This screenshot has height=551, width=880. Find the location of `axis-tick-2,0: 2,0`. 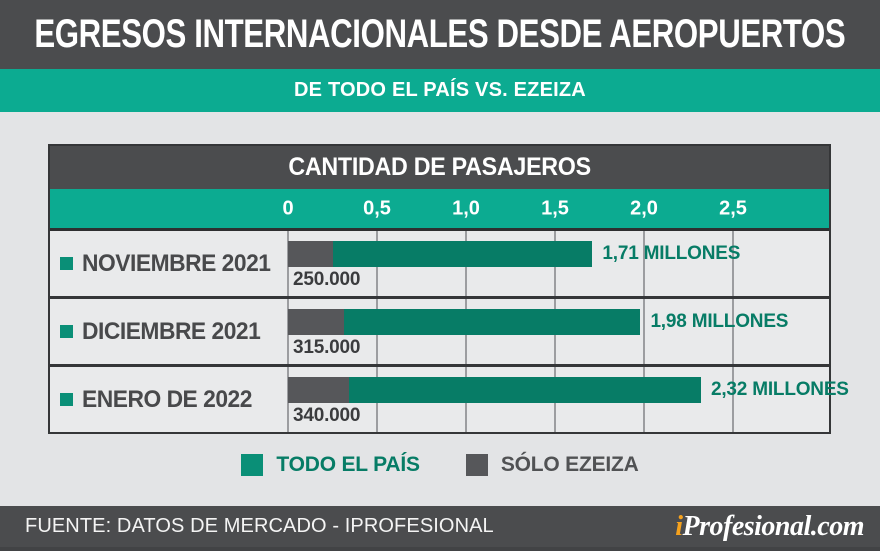

axis-tick-2,0: 2,0 is located at coordinates (644, 208).